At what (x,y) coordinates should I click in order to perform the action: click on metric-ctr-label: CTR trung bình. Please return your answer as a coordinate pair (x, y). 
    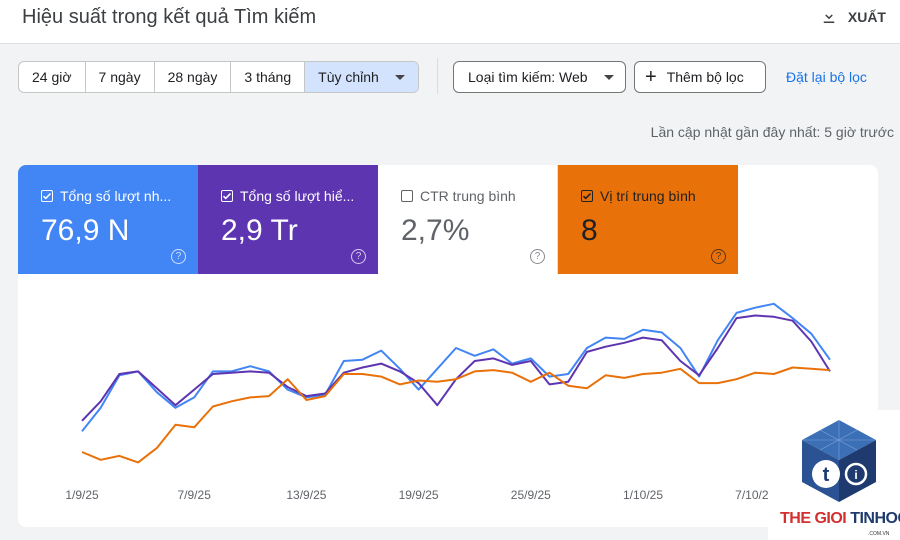
    Looking at the image, I should click on (468, 196).